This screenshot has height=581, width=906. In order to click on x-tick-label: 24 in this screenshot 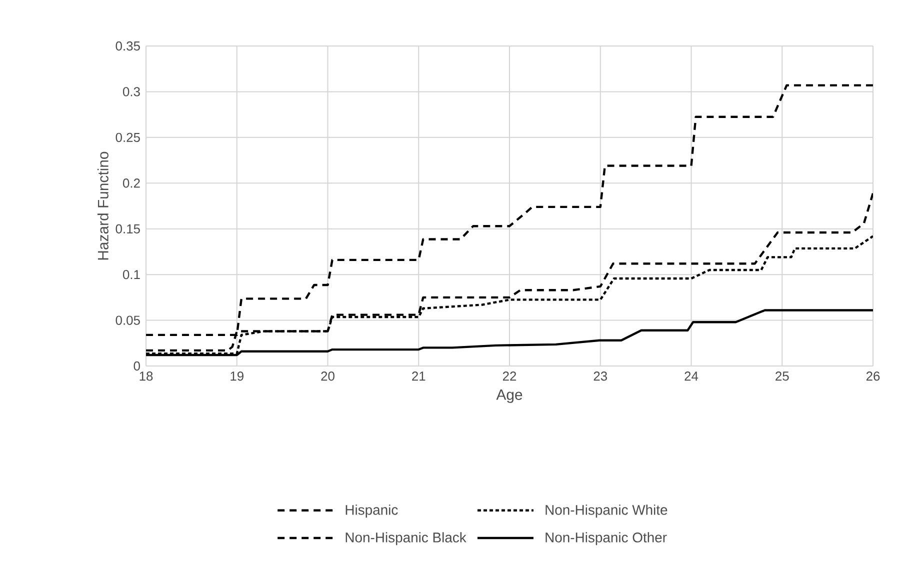, I will do `click(691, 376)`.